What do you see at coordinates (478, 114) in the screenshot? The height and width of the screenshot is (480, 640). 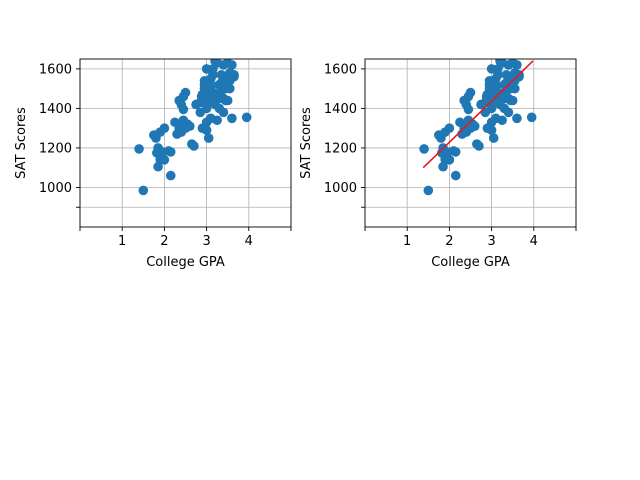 I see `regression-line` at bounding box center [478, 114].